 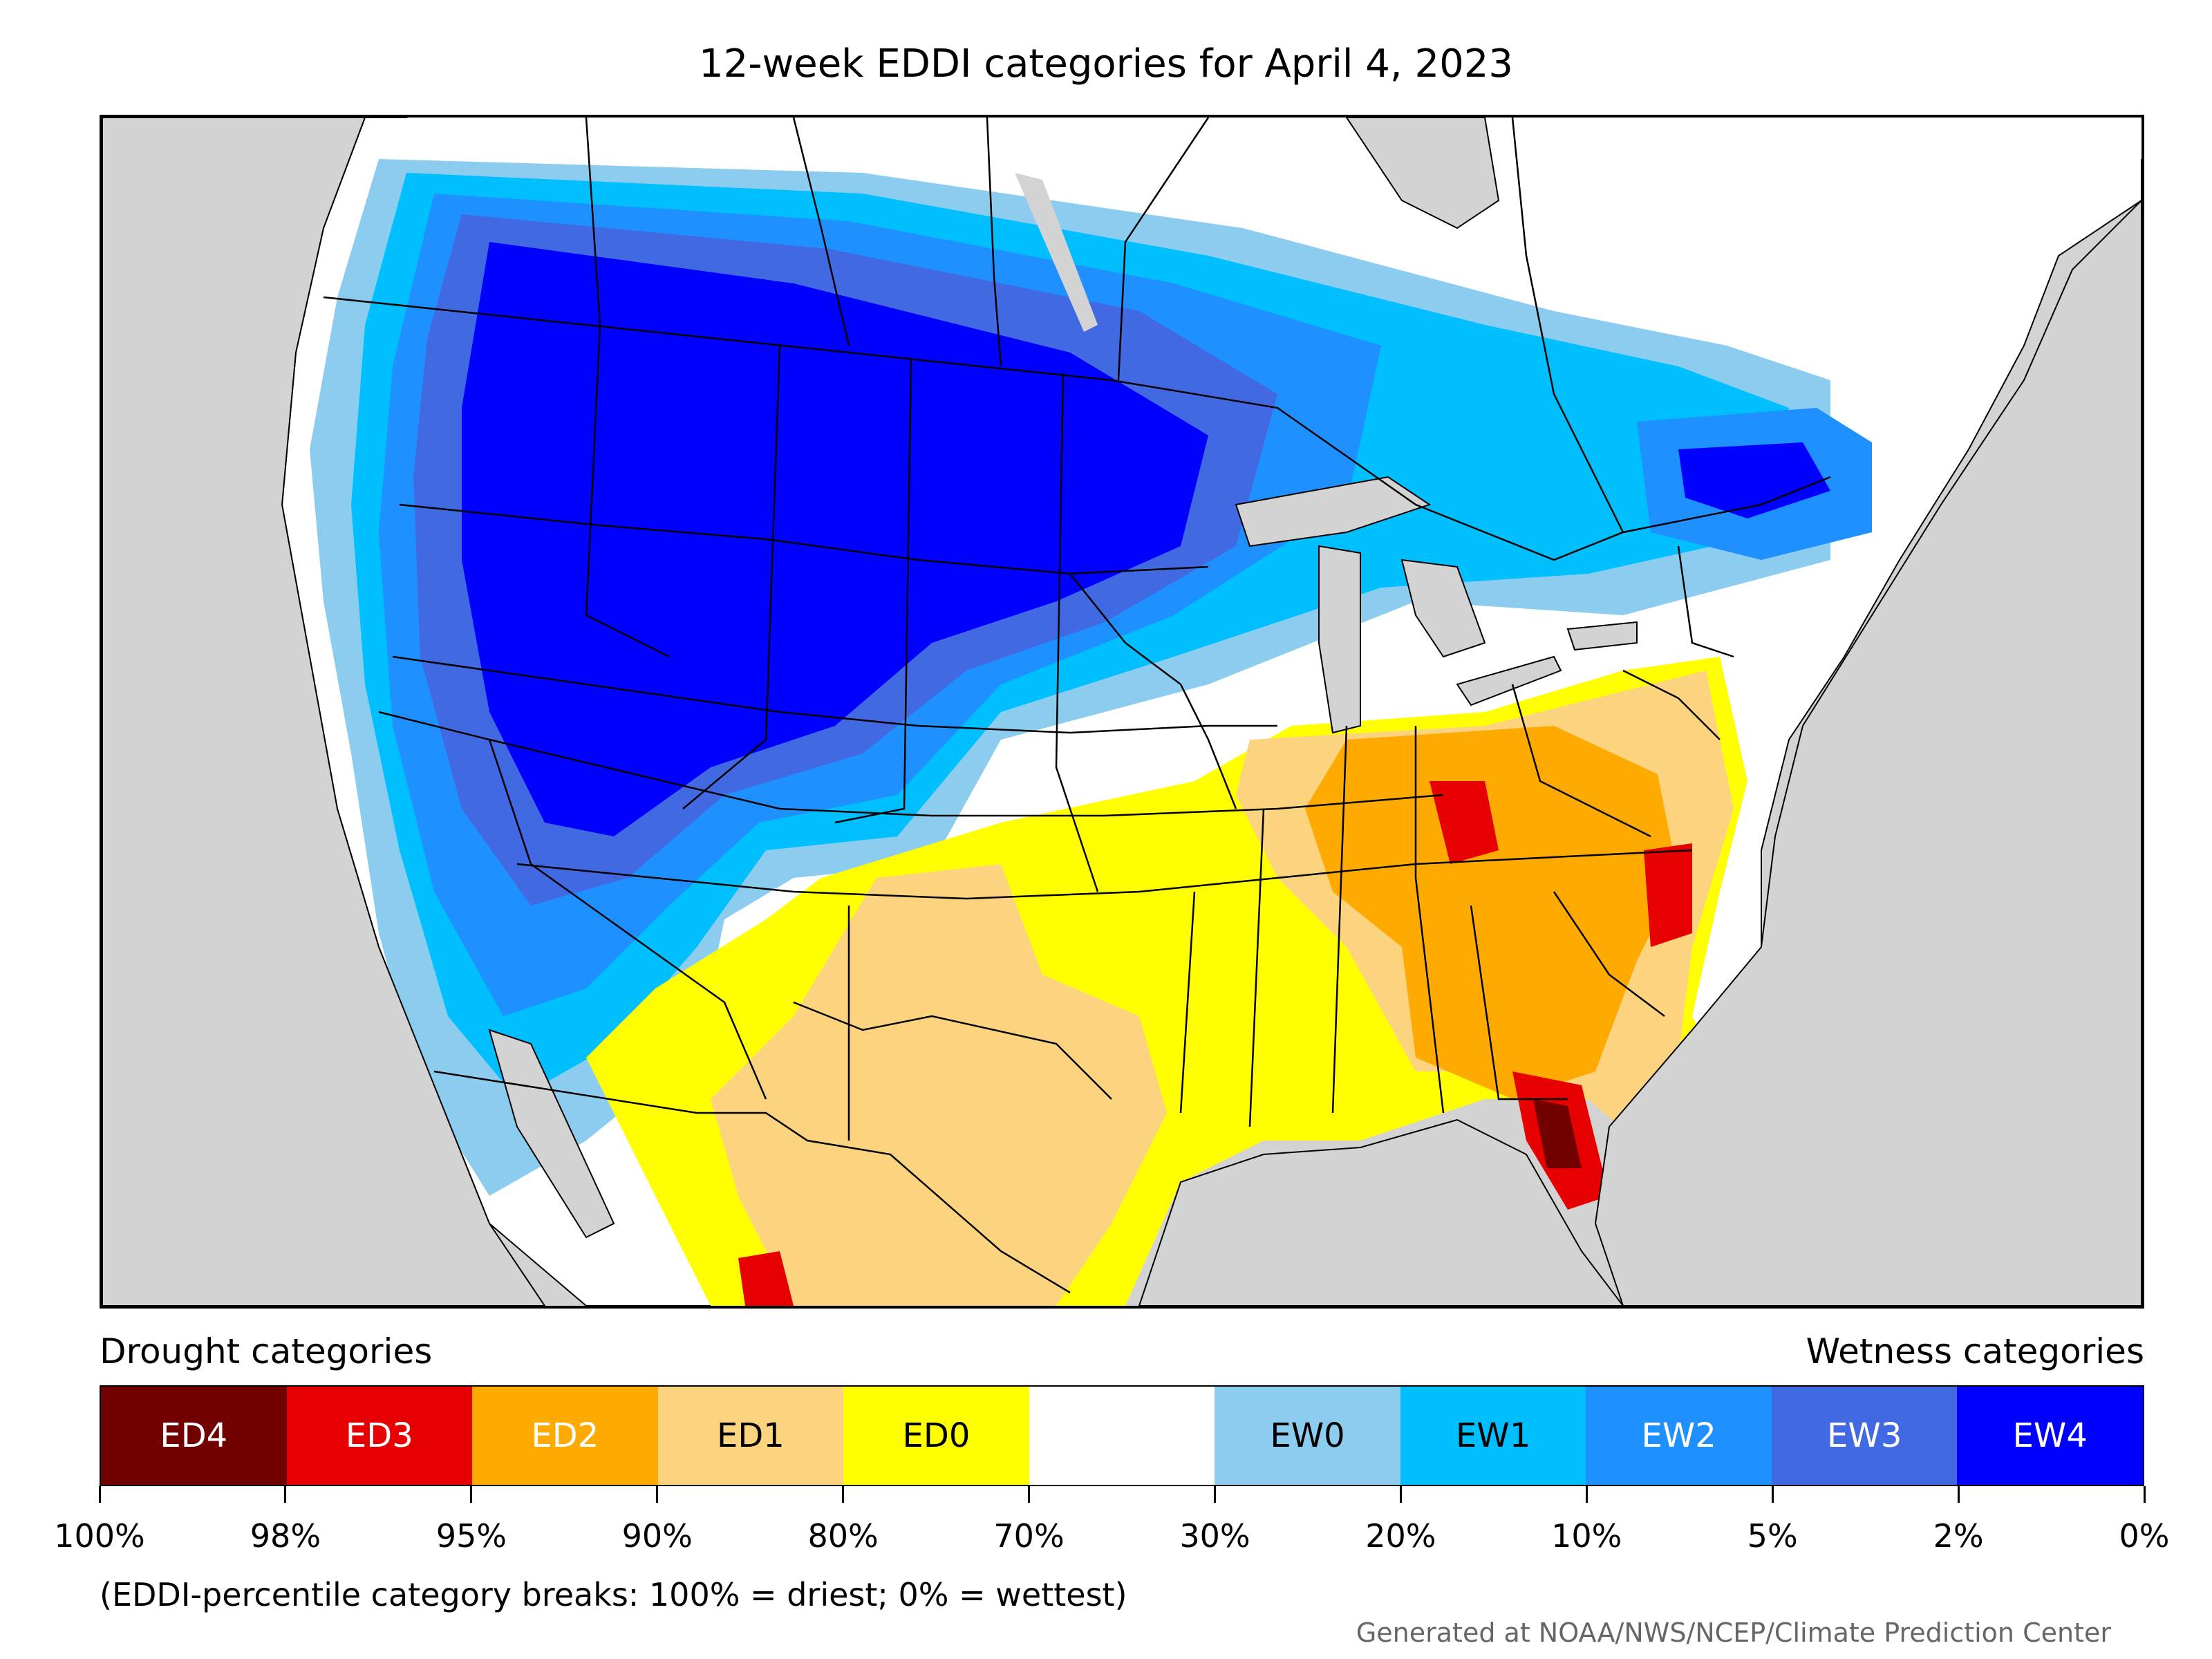 What do you see at coordinates (565, 1436) in the screenshot?
I see `legend-box-ed2: ED2` at bounding box center [565, 1436].